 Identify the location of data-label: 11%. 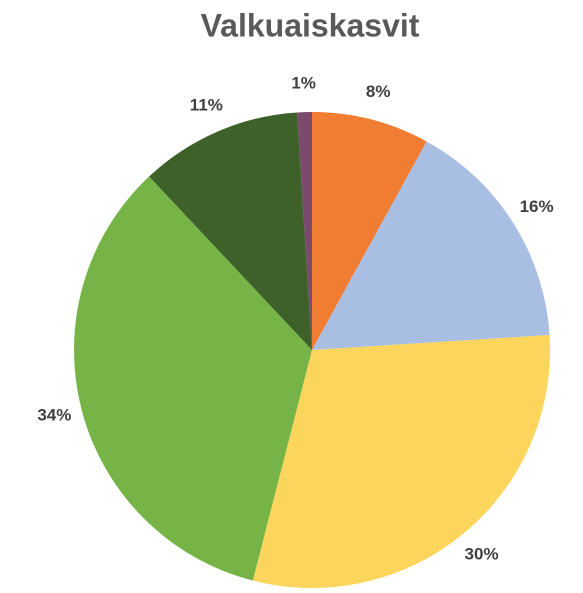
(206, 104).